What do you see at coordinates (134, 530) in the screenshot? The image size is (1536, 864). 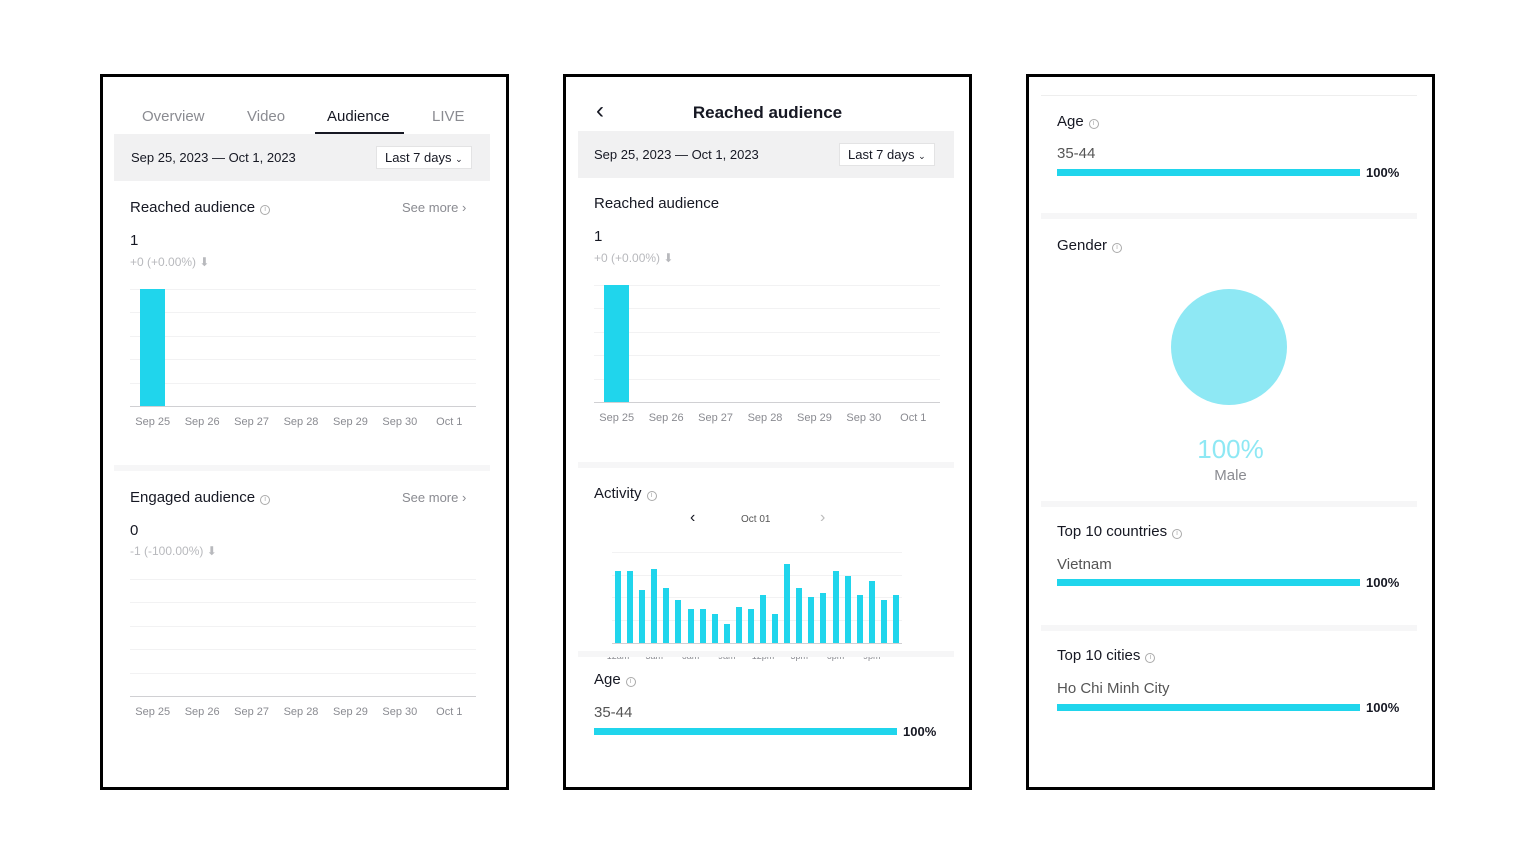 I see `engaged-value: 0` at bounding box center [134, 530].